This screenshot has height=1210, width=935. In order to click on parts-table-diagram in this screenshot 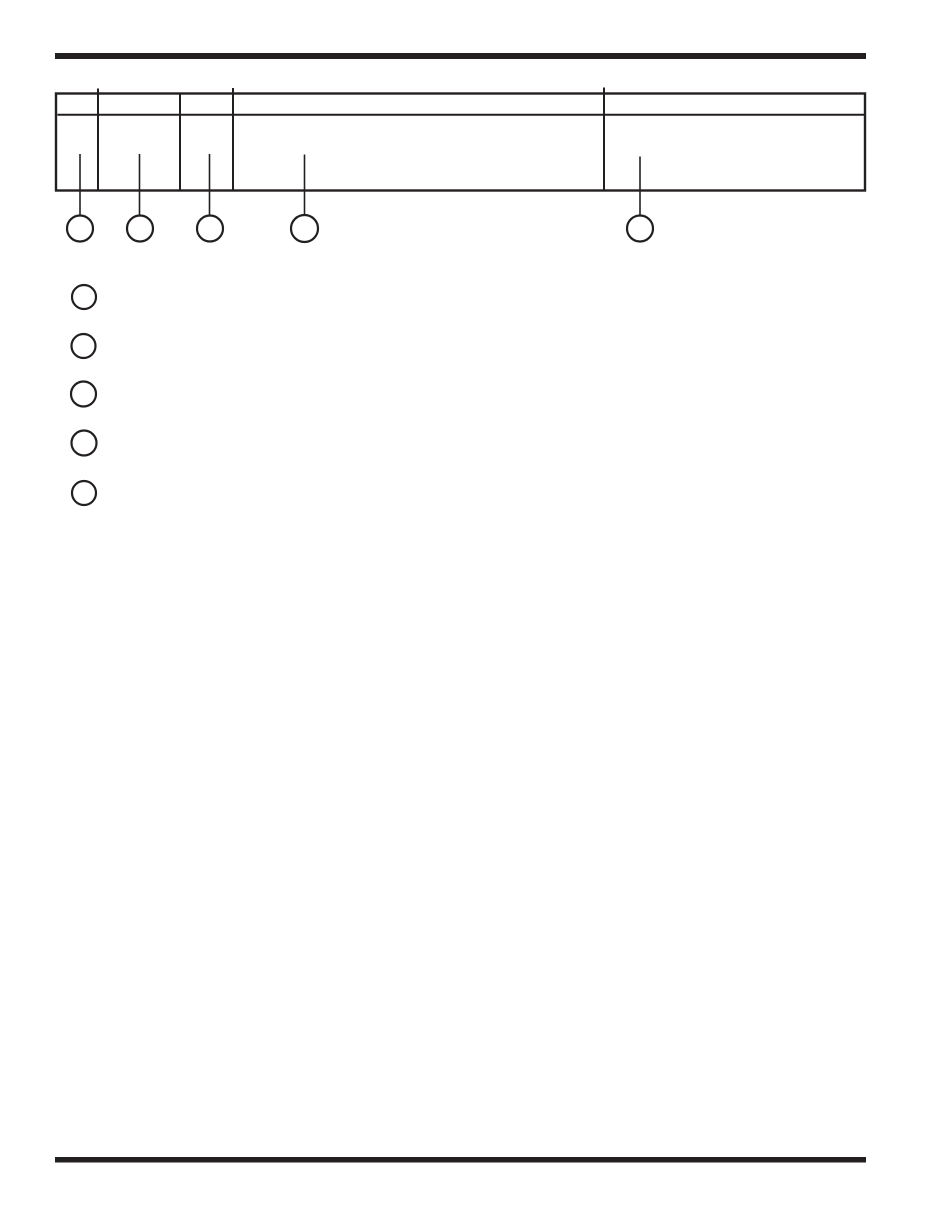, I will do `click(460, 165)`.